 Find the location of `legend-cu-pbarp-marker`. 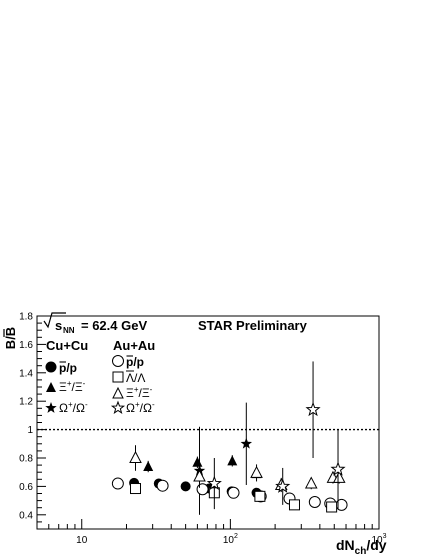

legend-cu-pbarp-marker is located at coordinates (51, 367).